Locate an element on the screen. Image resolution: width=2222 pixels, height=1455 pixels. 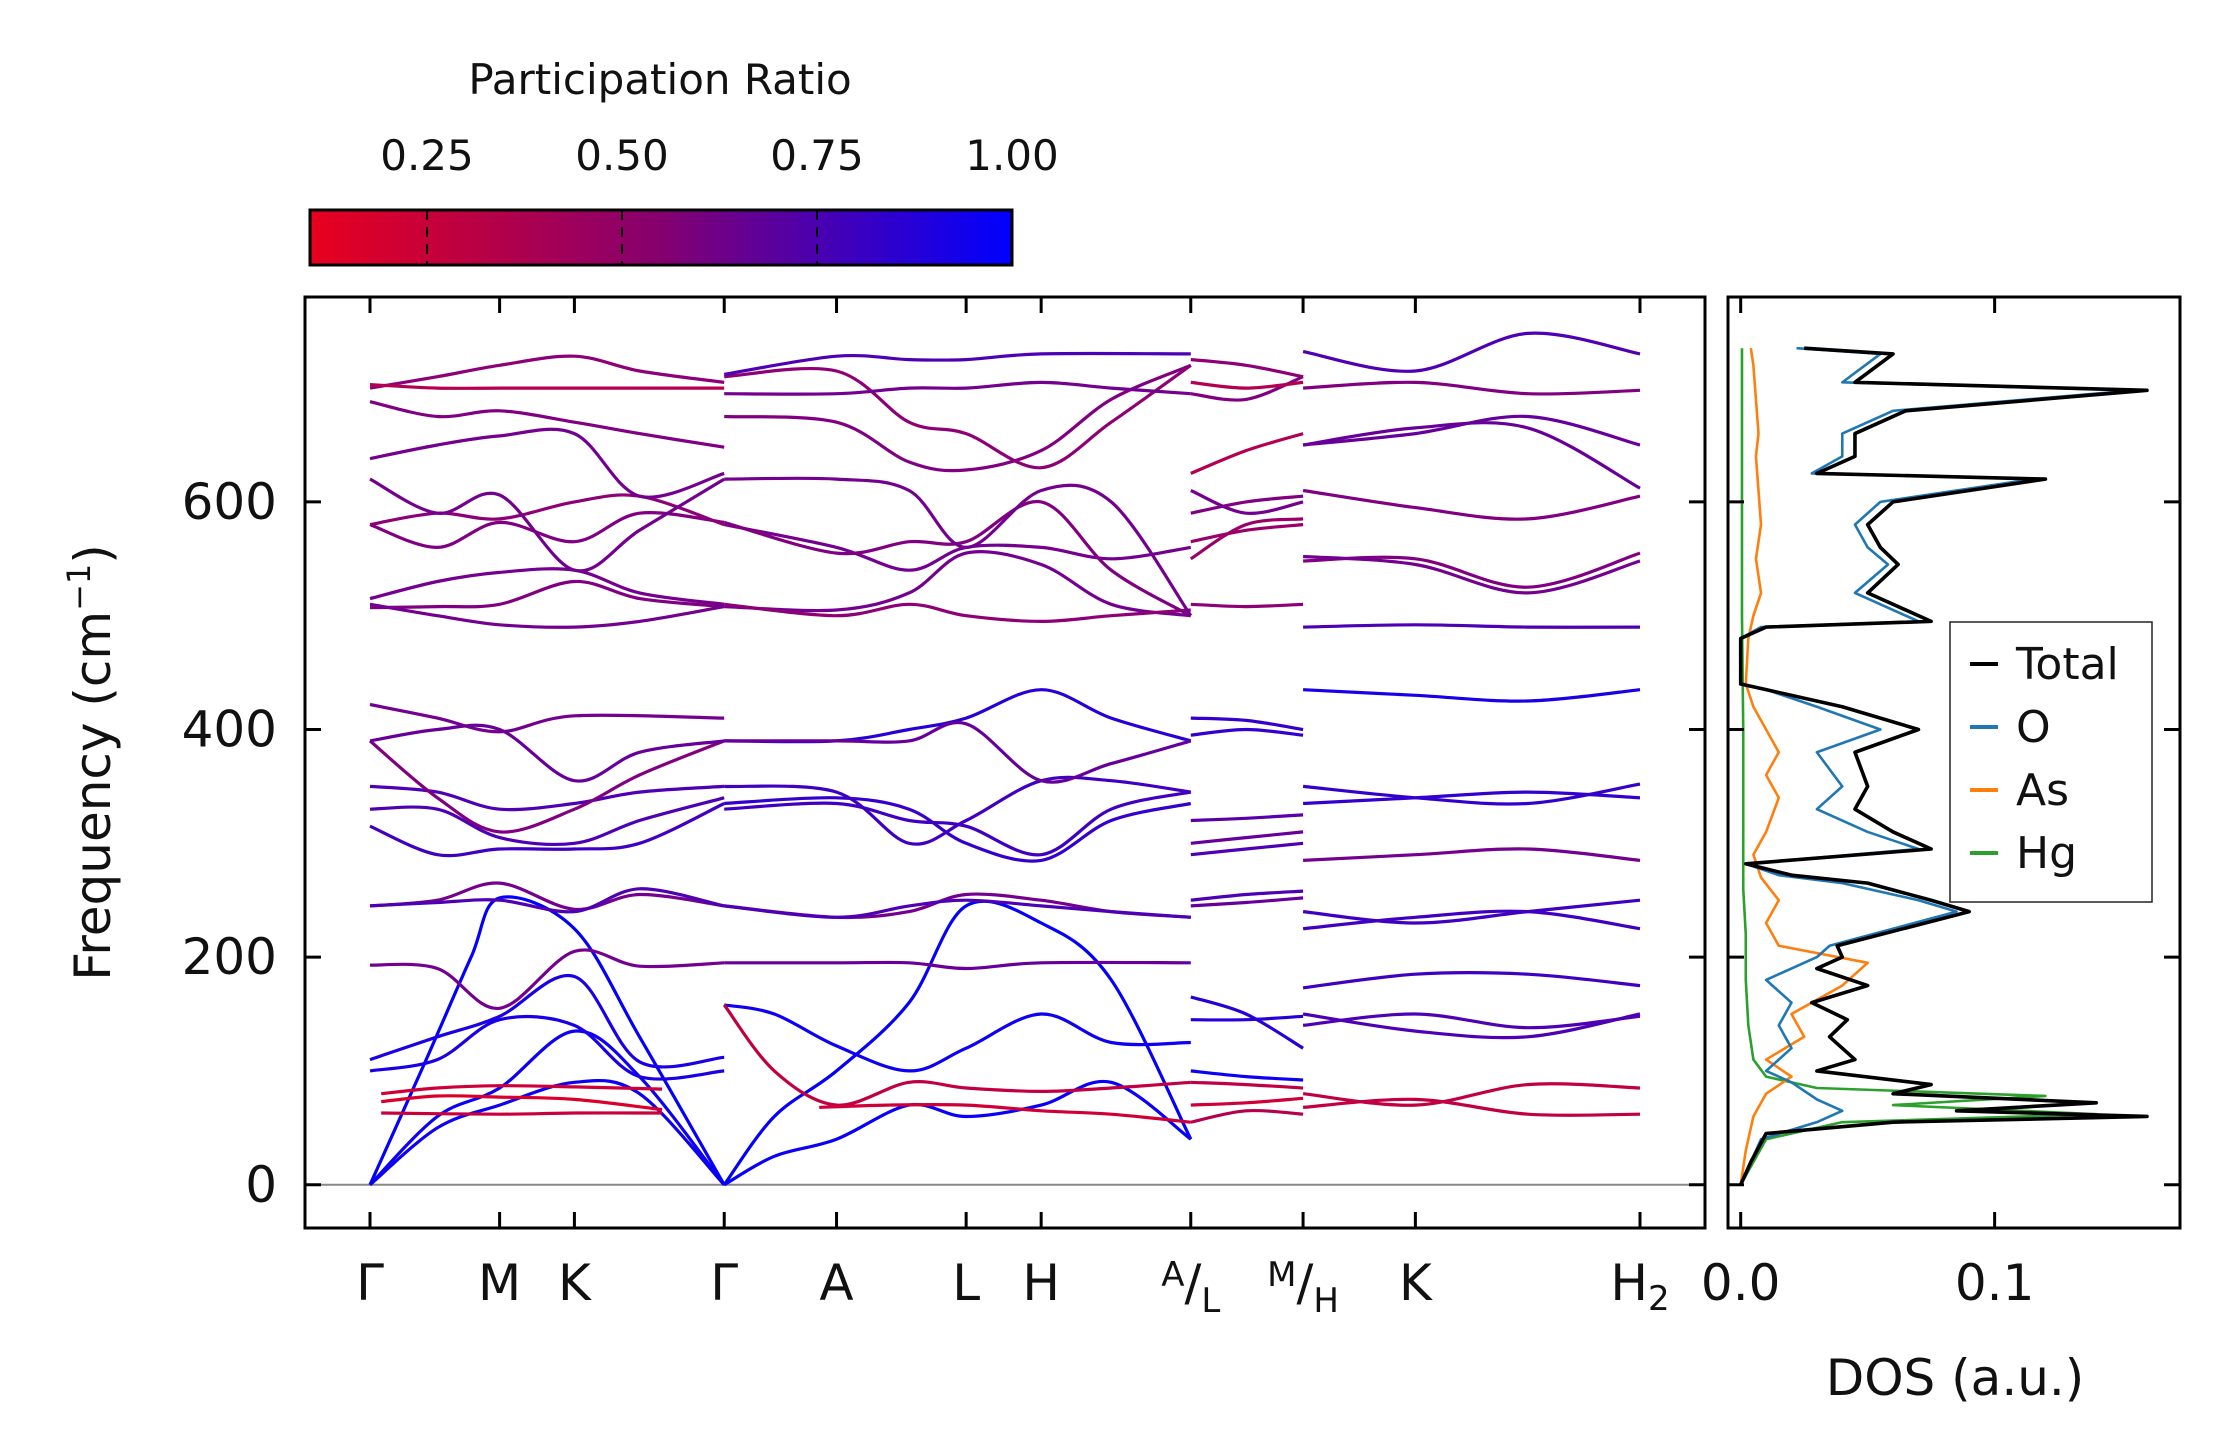
k-point-label: H is located at coordinates (1041, 1283).